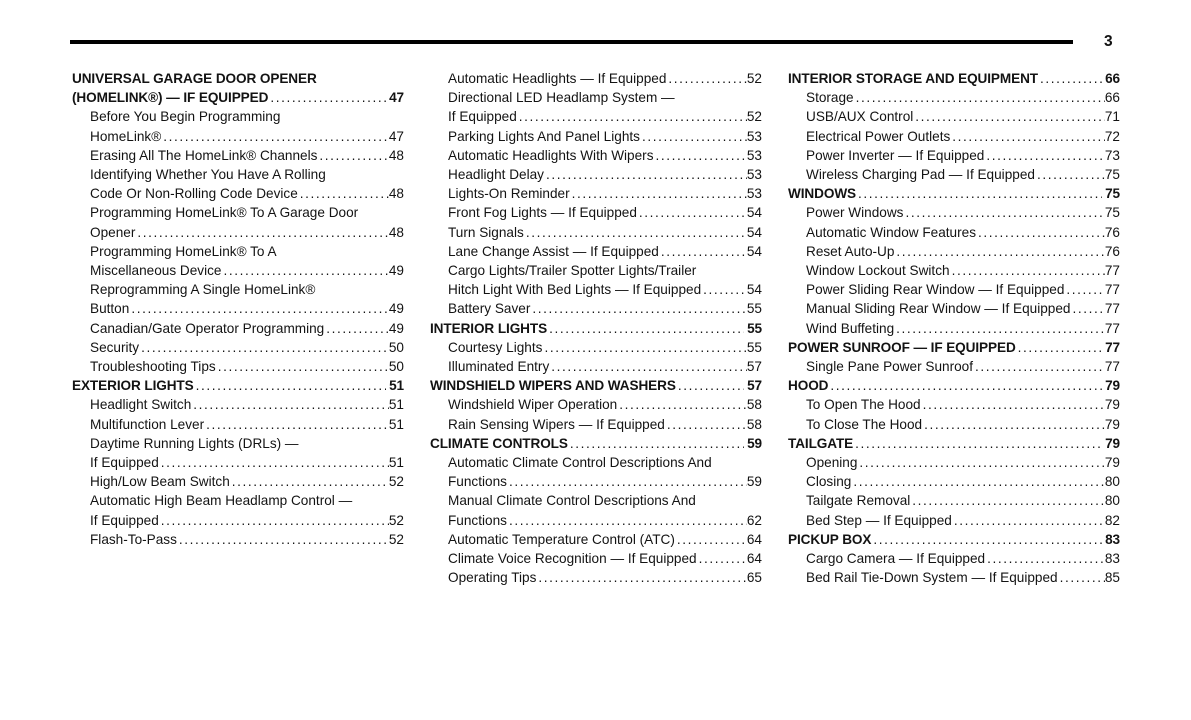 This screenshot has height=720, width=1191. I want to click on toc-line: INTERIOR LIGHTS 55, so click(596, 328).